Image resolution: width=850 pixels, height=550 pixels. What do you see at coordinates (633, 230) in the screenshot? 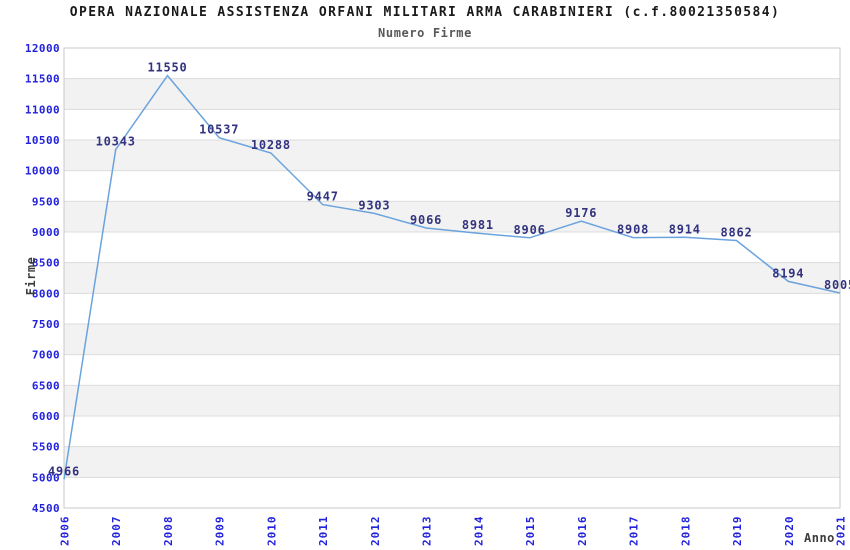
I see `point-label: 8908` at bounding box center [633, 230].